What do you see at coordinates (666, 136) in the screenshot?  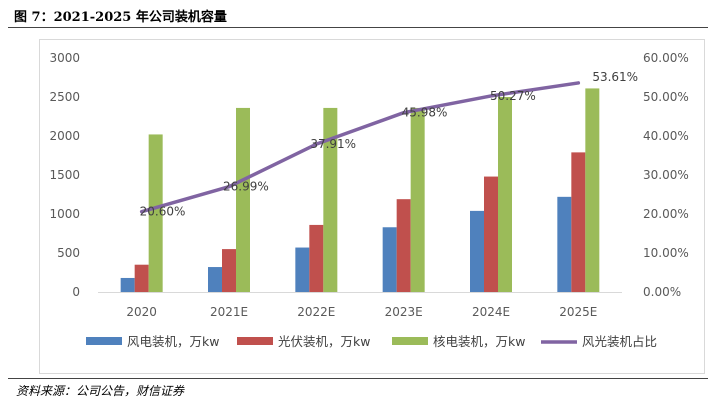 I see `y-right-tick-label: 40.00%` at bounding box center [666, 136].